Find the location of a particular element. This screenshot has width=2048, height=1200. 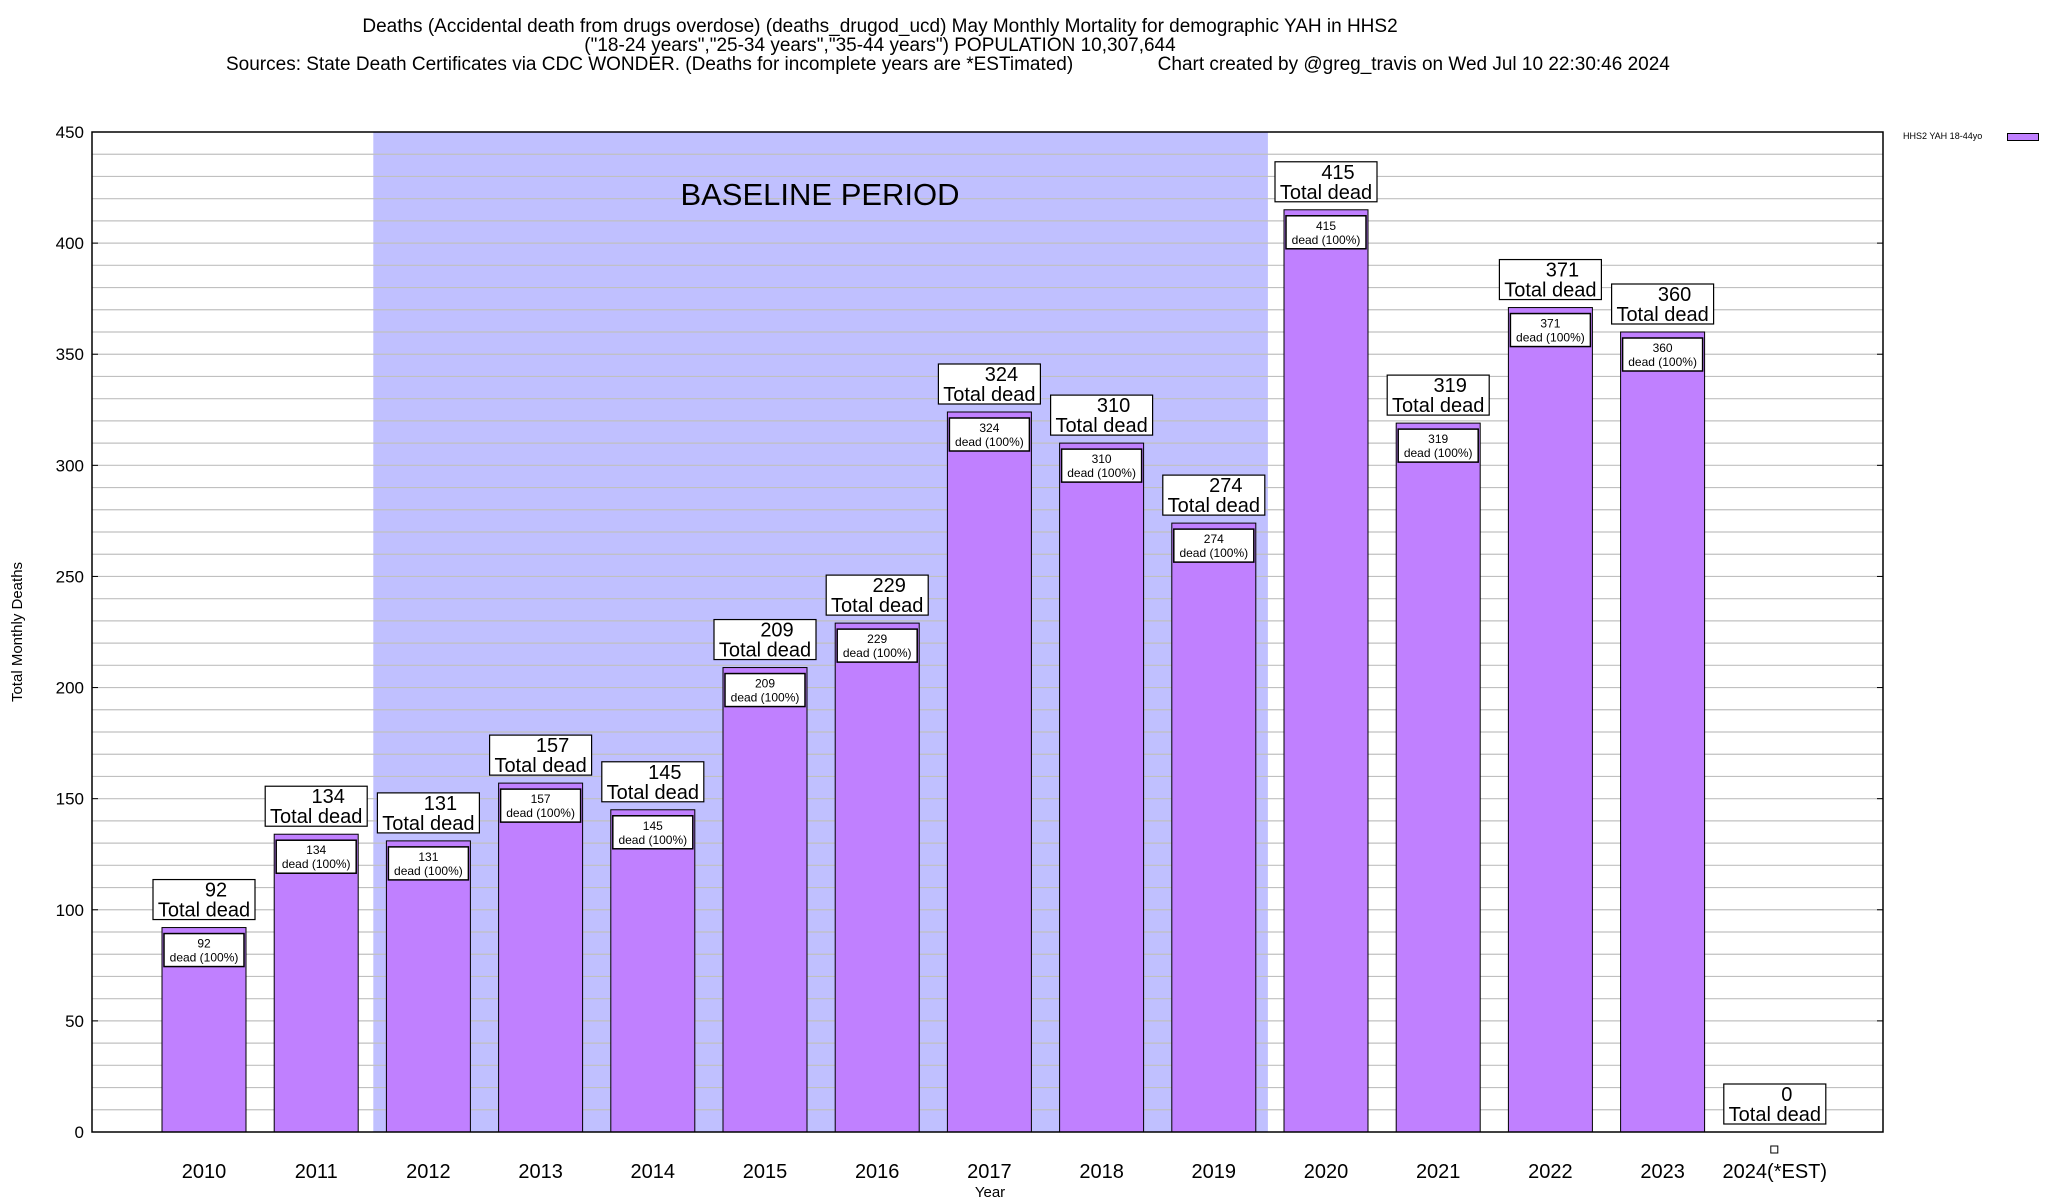

total-value-label: 229 is located at coordinates (889, 586).